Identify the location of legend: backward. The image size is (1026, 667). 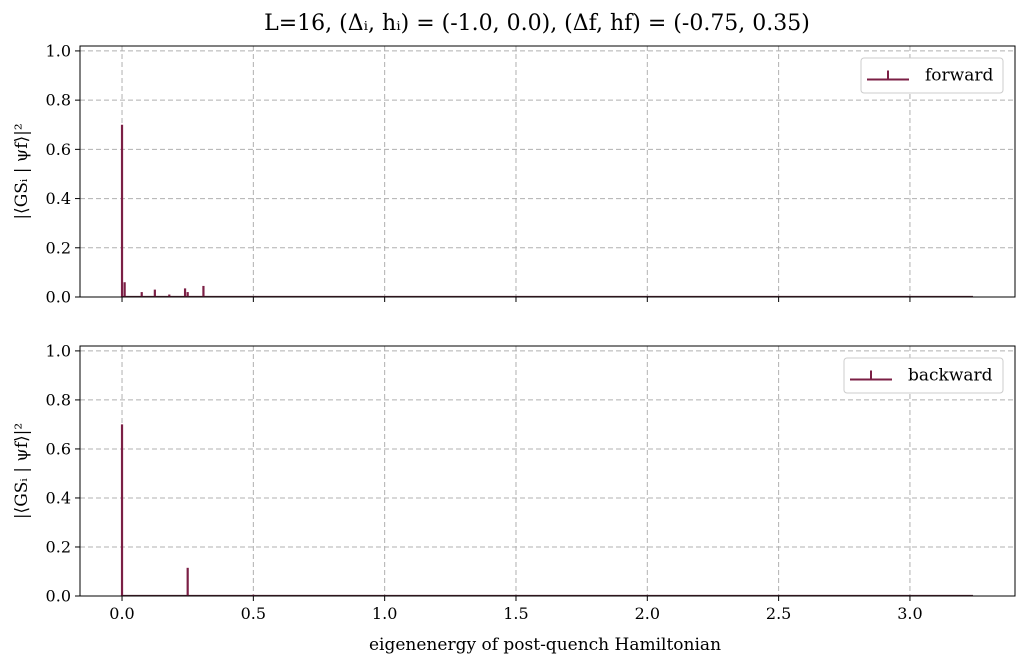
(923, 375).